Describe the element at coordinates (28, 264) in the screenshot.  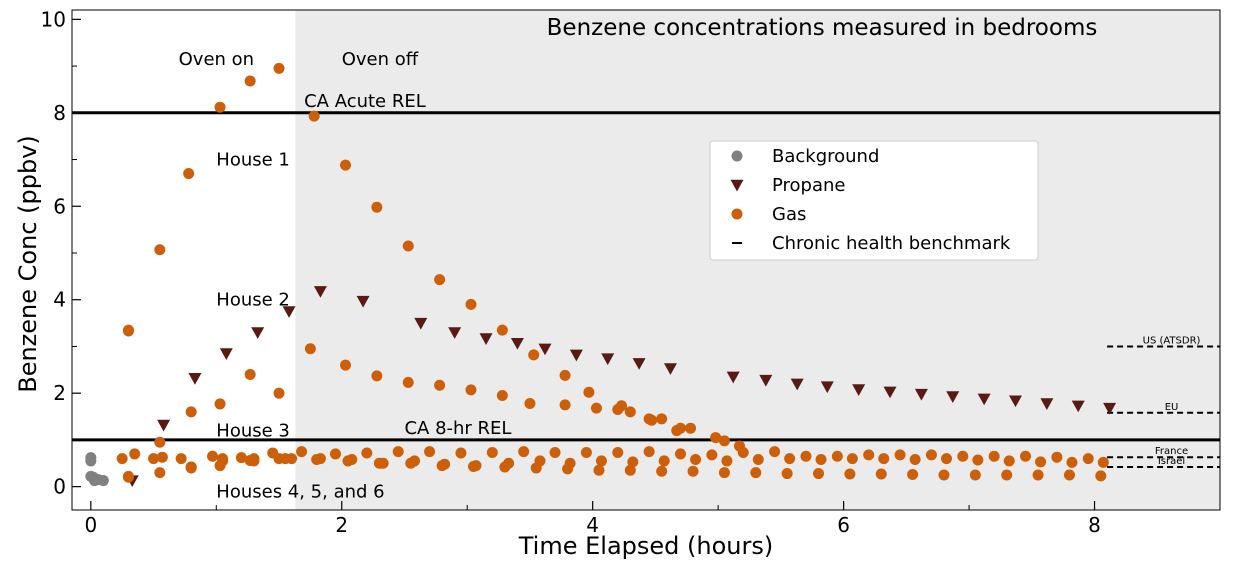
I see `y-axis-title: Benzene Conc (ppbv)` at that location.